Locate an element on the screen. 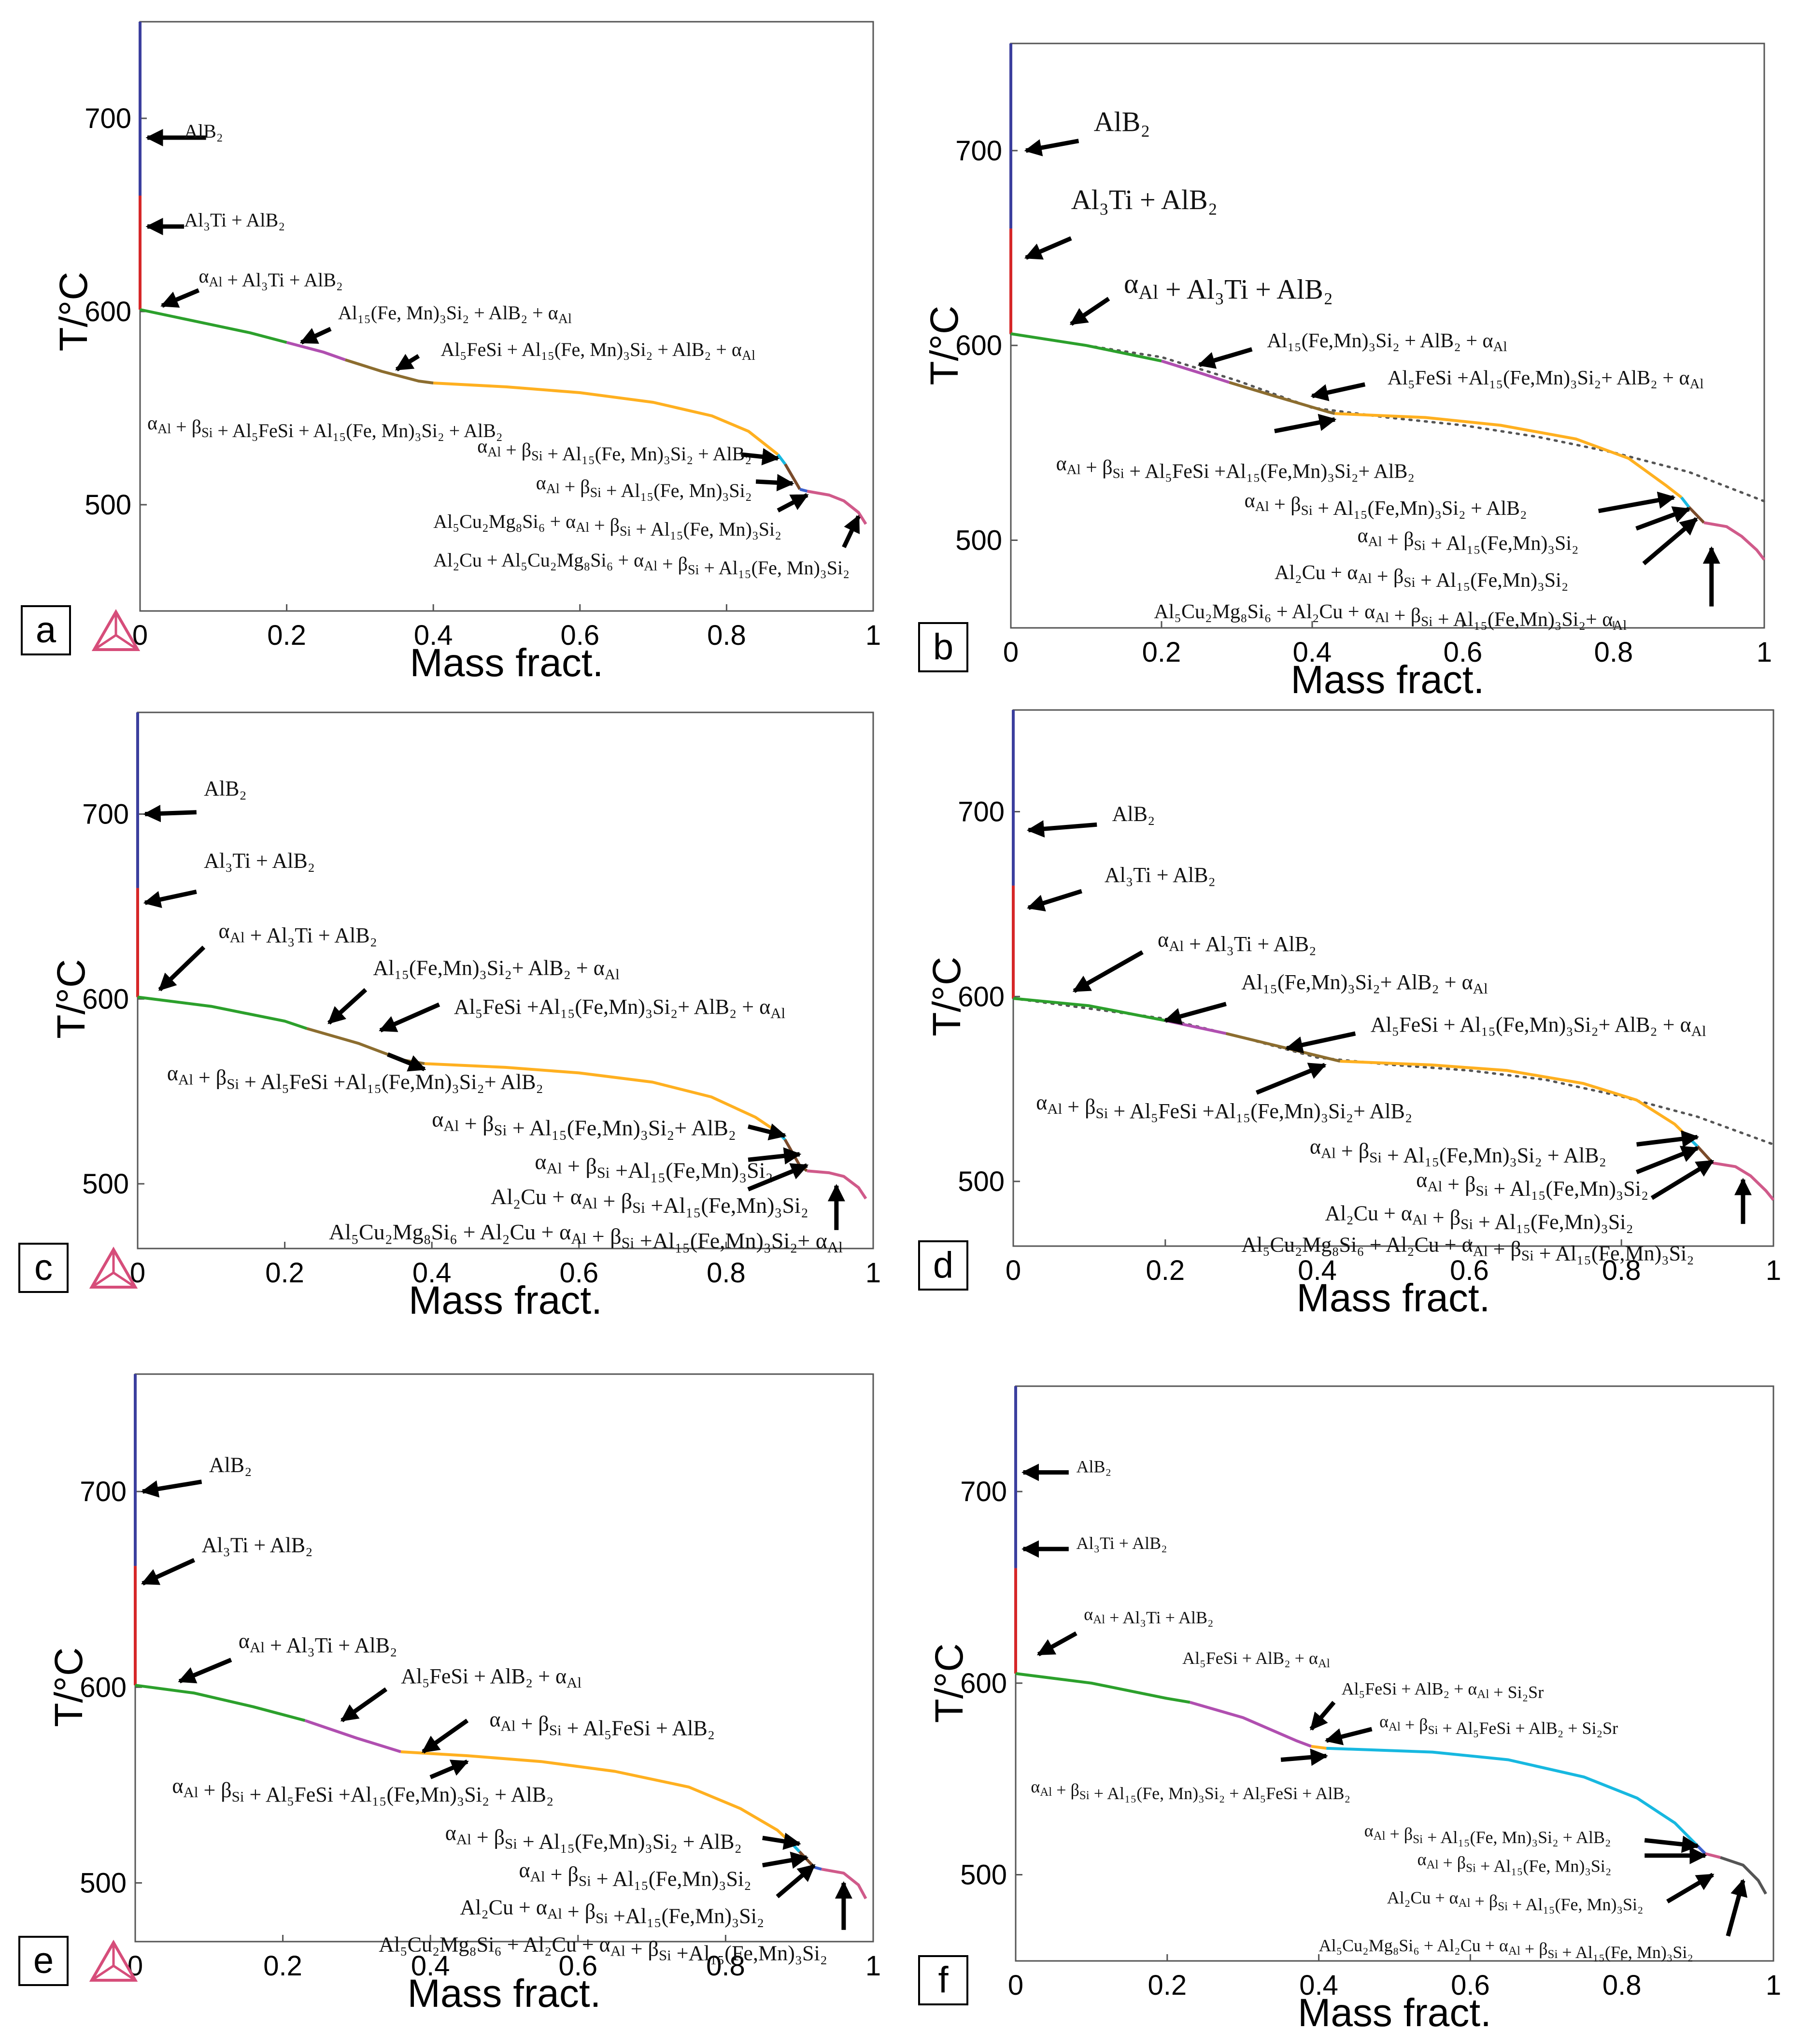 The width and height of the screenshot is (1800, 2044). phase-annotation: Al₅FeSi + Al₁₅(Fe, Mn)₃Si₂ + AlB₂ + αAl is located at coordinates (597, 351).